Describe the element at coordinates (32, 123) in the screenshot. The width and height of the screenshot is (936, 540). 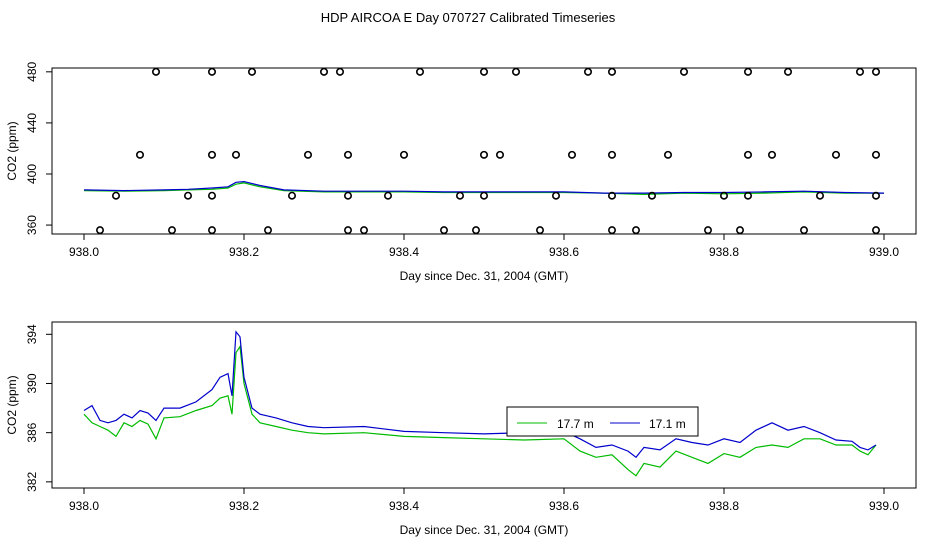
I see `y-tick-label: 440` at that location.